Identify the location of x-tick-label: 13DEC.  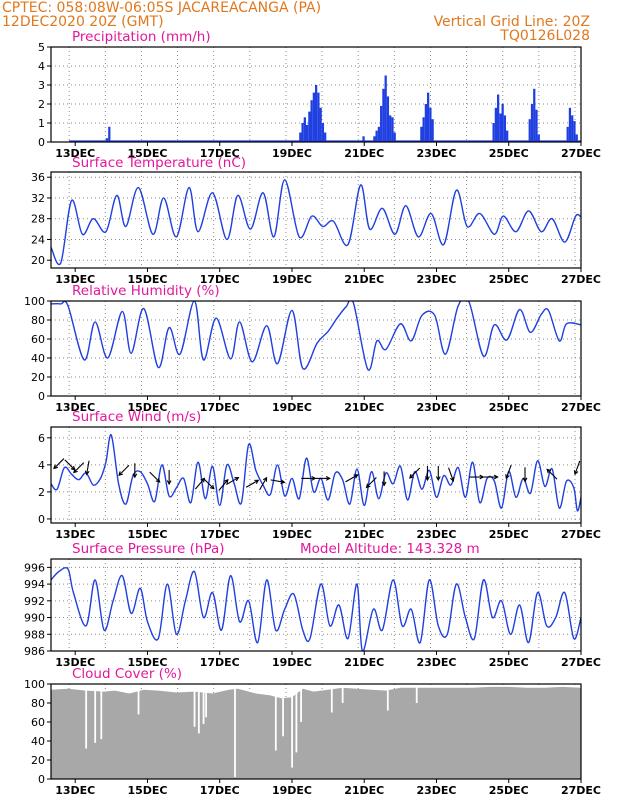
(75, 790).